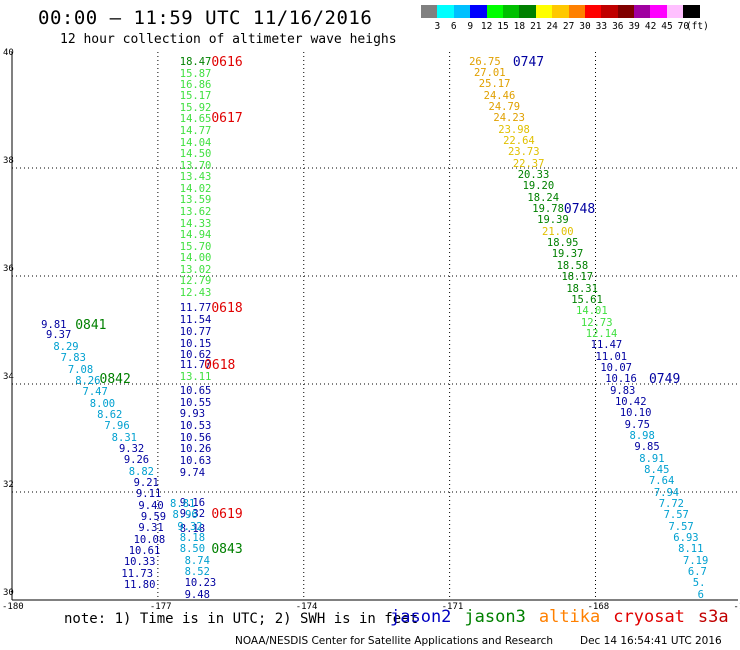  Describe the element at coordinates (195, 142) in the screenshot. I see `wave-height-value: 14.04` at that location.